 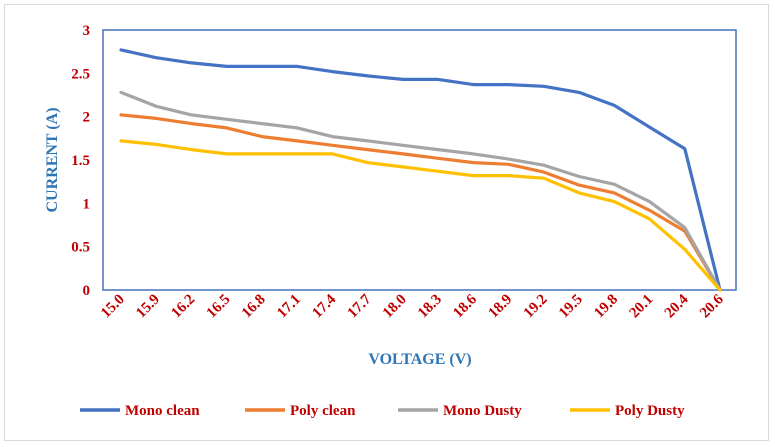 What do you see at coordinates (650, 411) in the screenshot?
I see `legend-label: Poly Dusty` at bounding box center [650, 411].